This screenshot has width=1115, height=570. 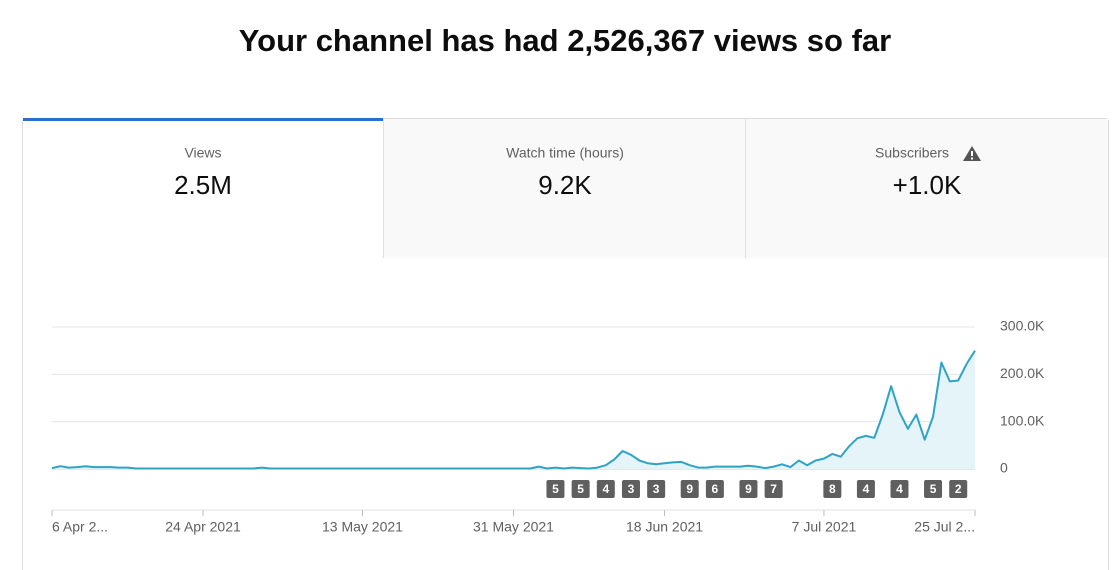 I want to click on active-tab-indicator, so click(x=203, y=119).